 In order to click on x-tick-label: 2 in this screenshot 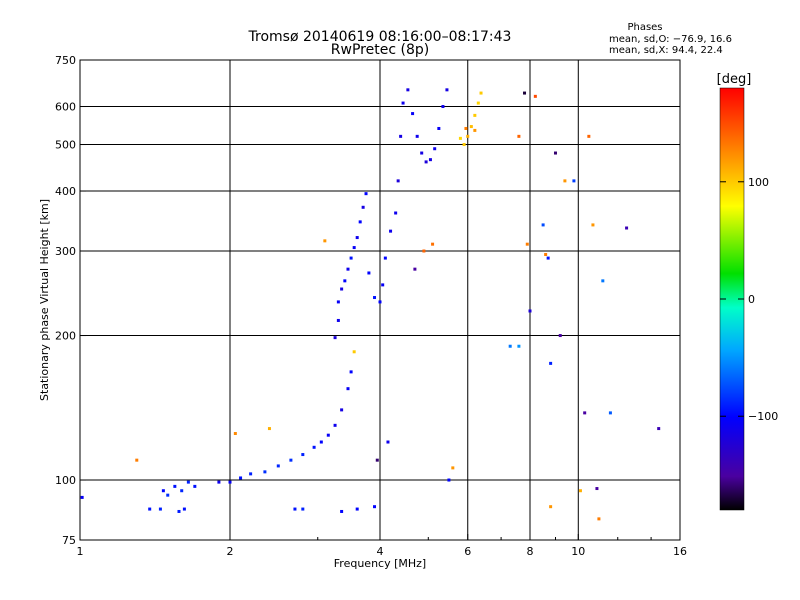, I will do `click(230, 551)`.